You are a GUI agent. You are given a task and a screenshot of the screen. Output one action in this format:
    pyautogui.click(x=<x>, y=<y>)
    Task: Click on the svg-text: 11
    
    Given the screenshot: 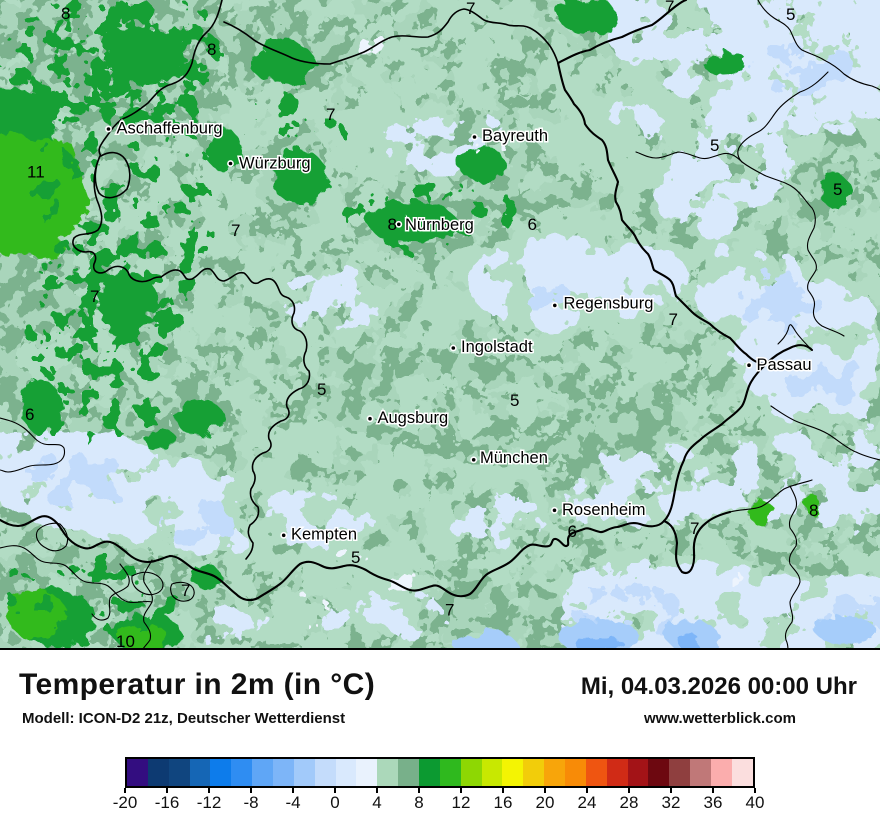 What is the action you would take?
    pyautogui.click(x=36, y=172)
    